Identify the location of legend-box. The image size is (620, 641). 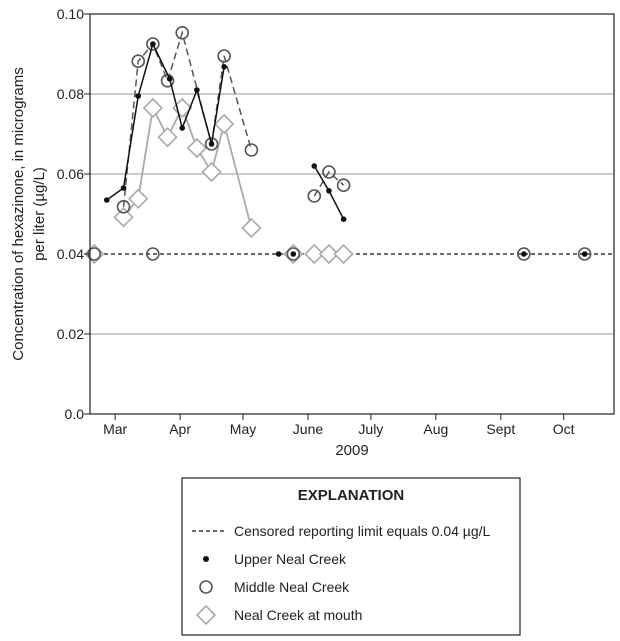
(351, 556).